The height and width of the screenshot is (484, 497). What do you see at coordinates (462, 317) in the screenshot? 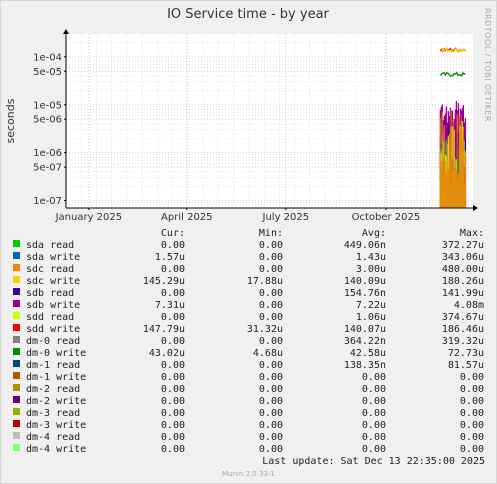
I see `legend-max-value: 374.67u` at bounding box center [462, 317].